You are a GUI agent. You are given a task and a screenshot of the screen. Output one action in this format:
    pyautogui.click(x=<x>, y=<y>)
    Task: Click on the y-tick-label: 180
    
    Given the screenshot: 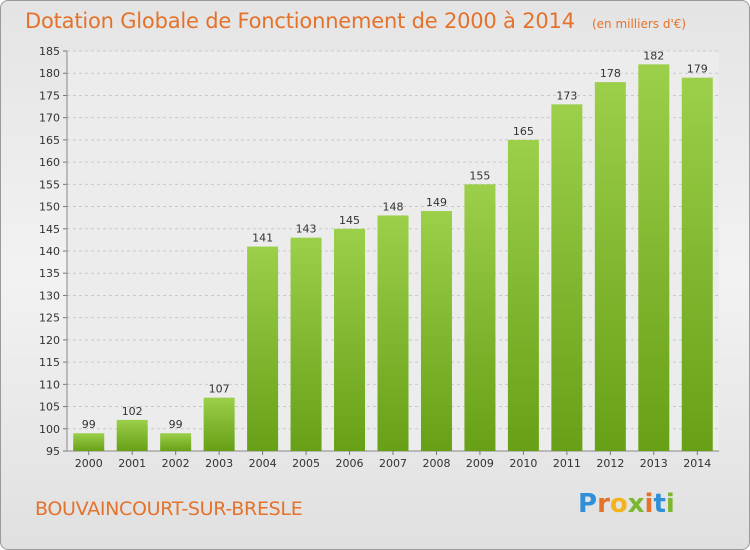 What is the action you would take?
    pyautogui.click(x=49, y=73)
    